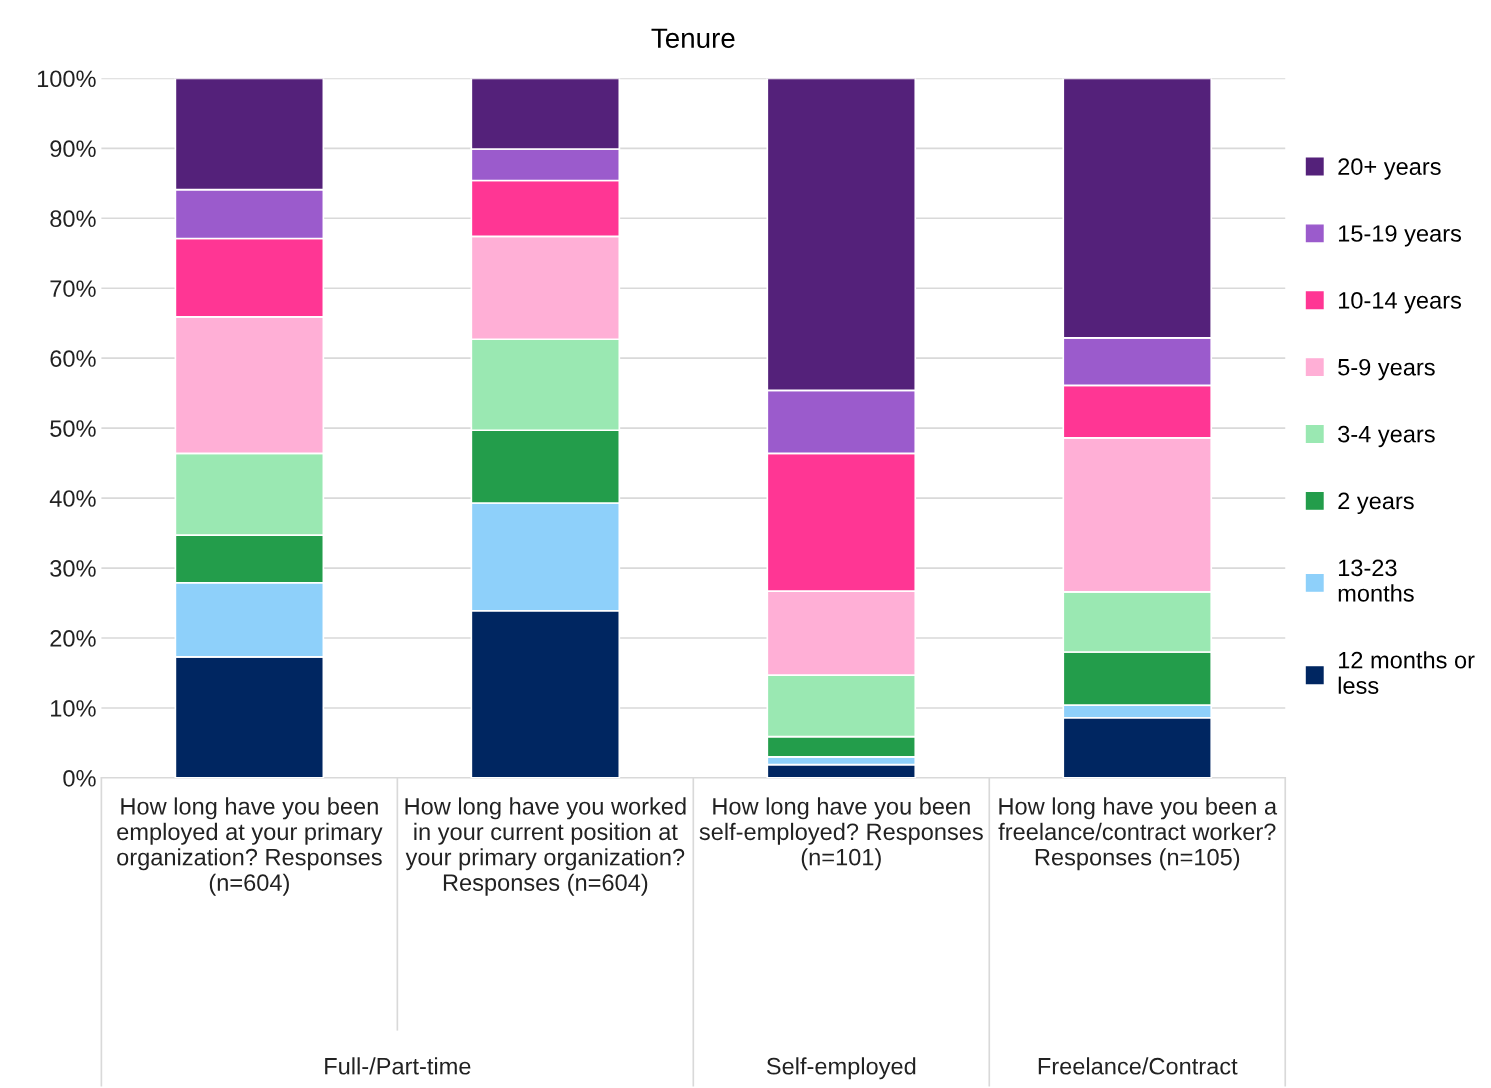  What do you see at coordinates (693, 38) in the screenshot?
I see `chart-title: Tenure` at bounding box center [693, 38].